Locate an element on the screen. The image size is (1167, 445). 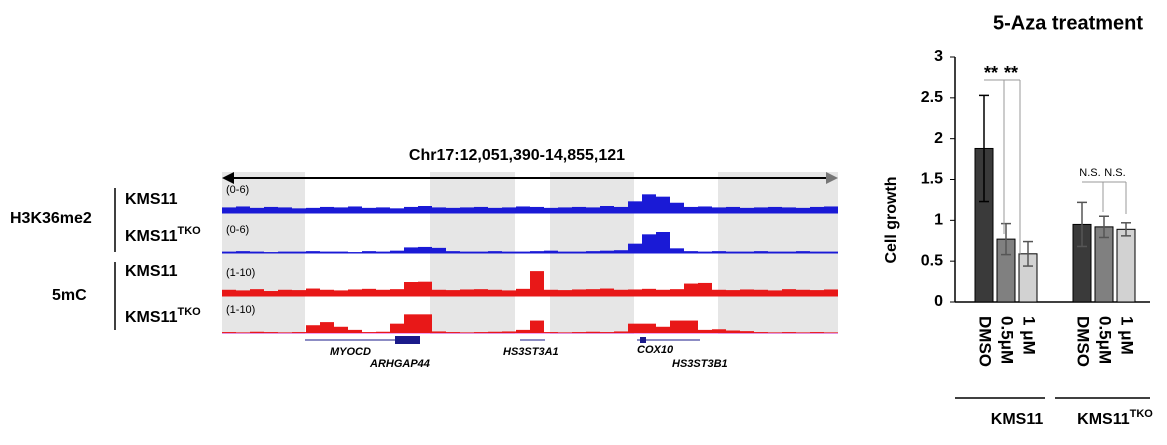
significance-label: ** is located at coordinates (991, 73).